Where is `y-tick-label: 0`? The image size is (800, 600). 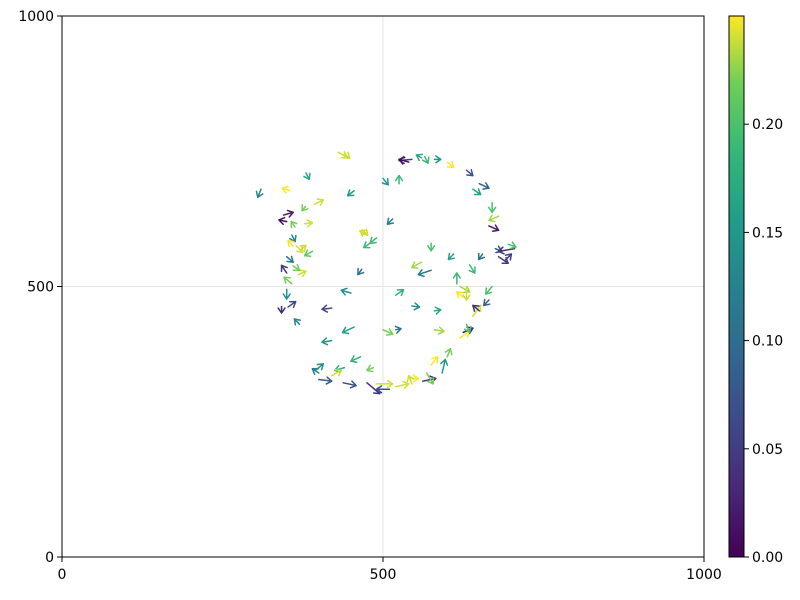 y-tick-label: 0 is located at coordinates (49, 558).